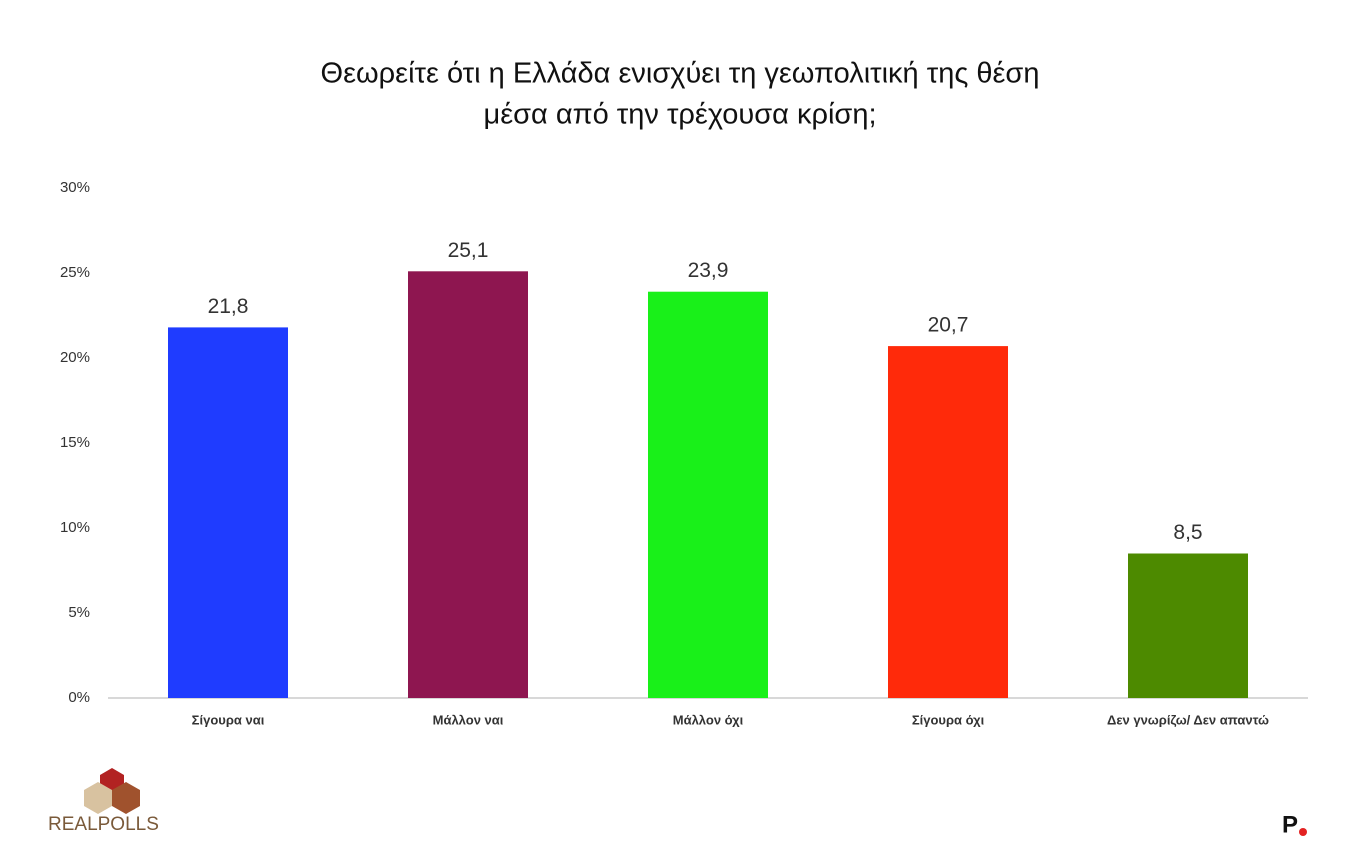 This screenshot has width=1360, height=867. Describe the element at coordinates (228, 719) in the screenshot. I see `x-tick-label: Σίγουρα ναι` at that location.